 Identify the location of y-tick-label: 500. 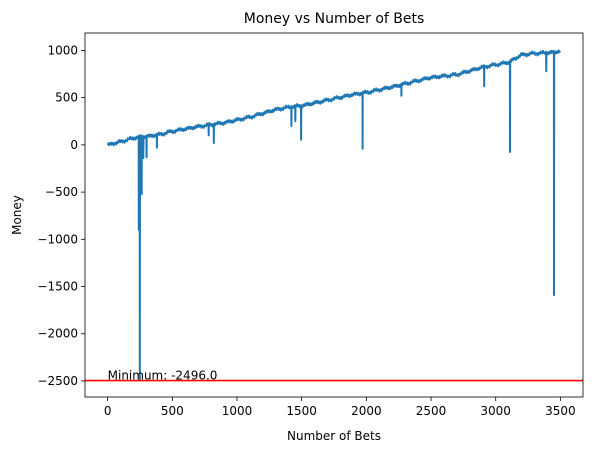
(66, 98).